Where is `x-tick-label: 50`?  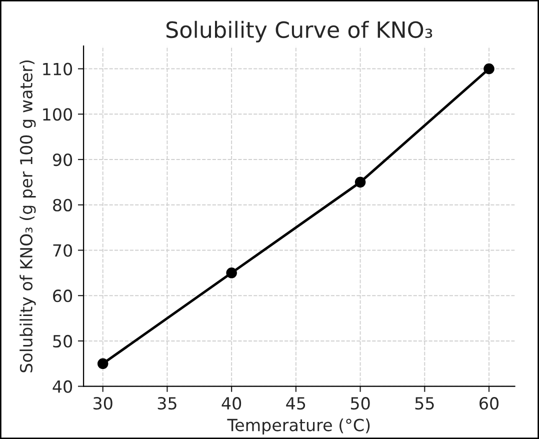 x-tick-label: 50 is located at coordinates (360, 403).